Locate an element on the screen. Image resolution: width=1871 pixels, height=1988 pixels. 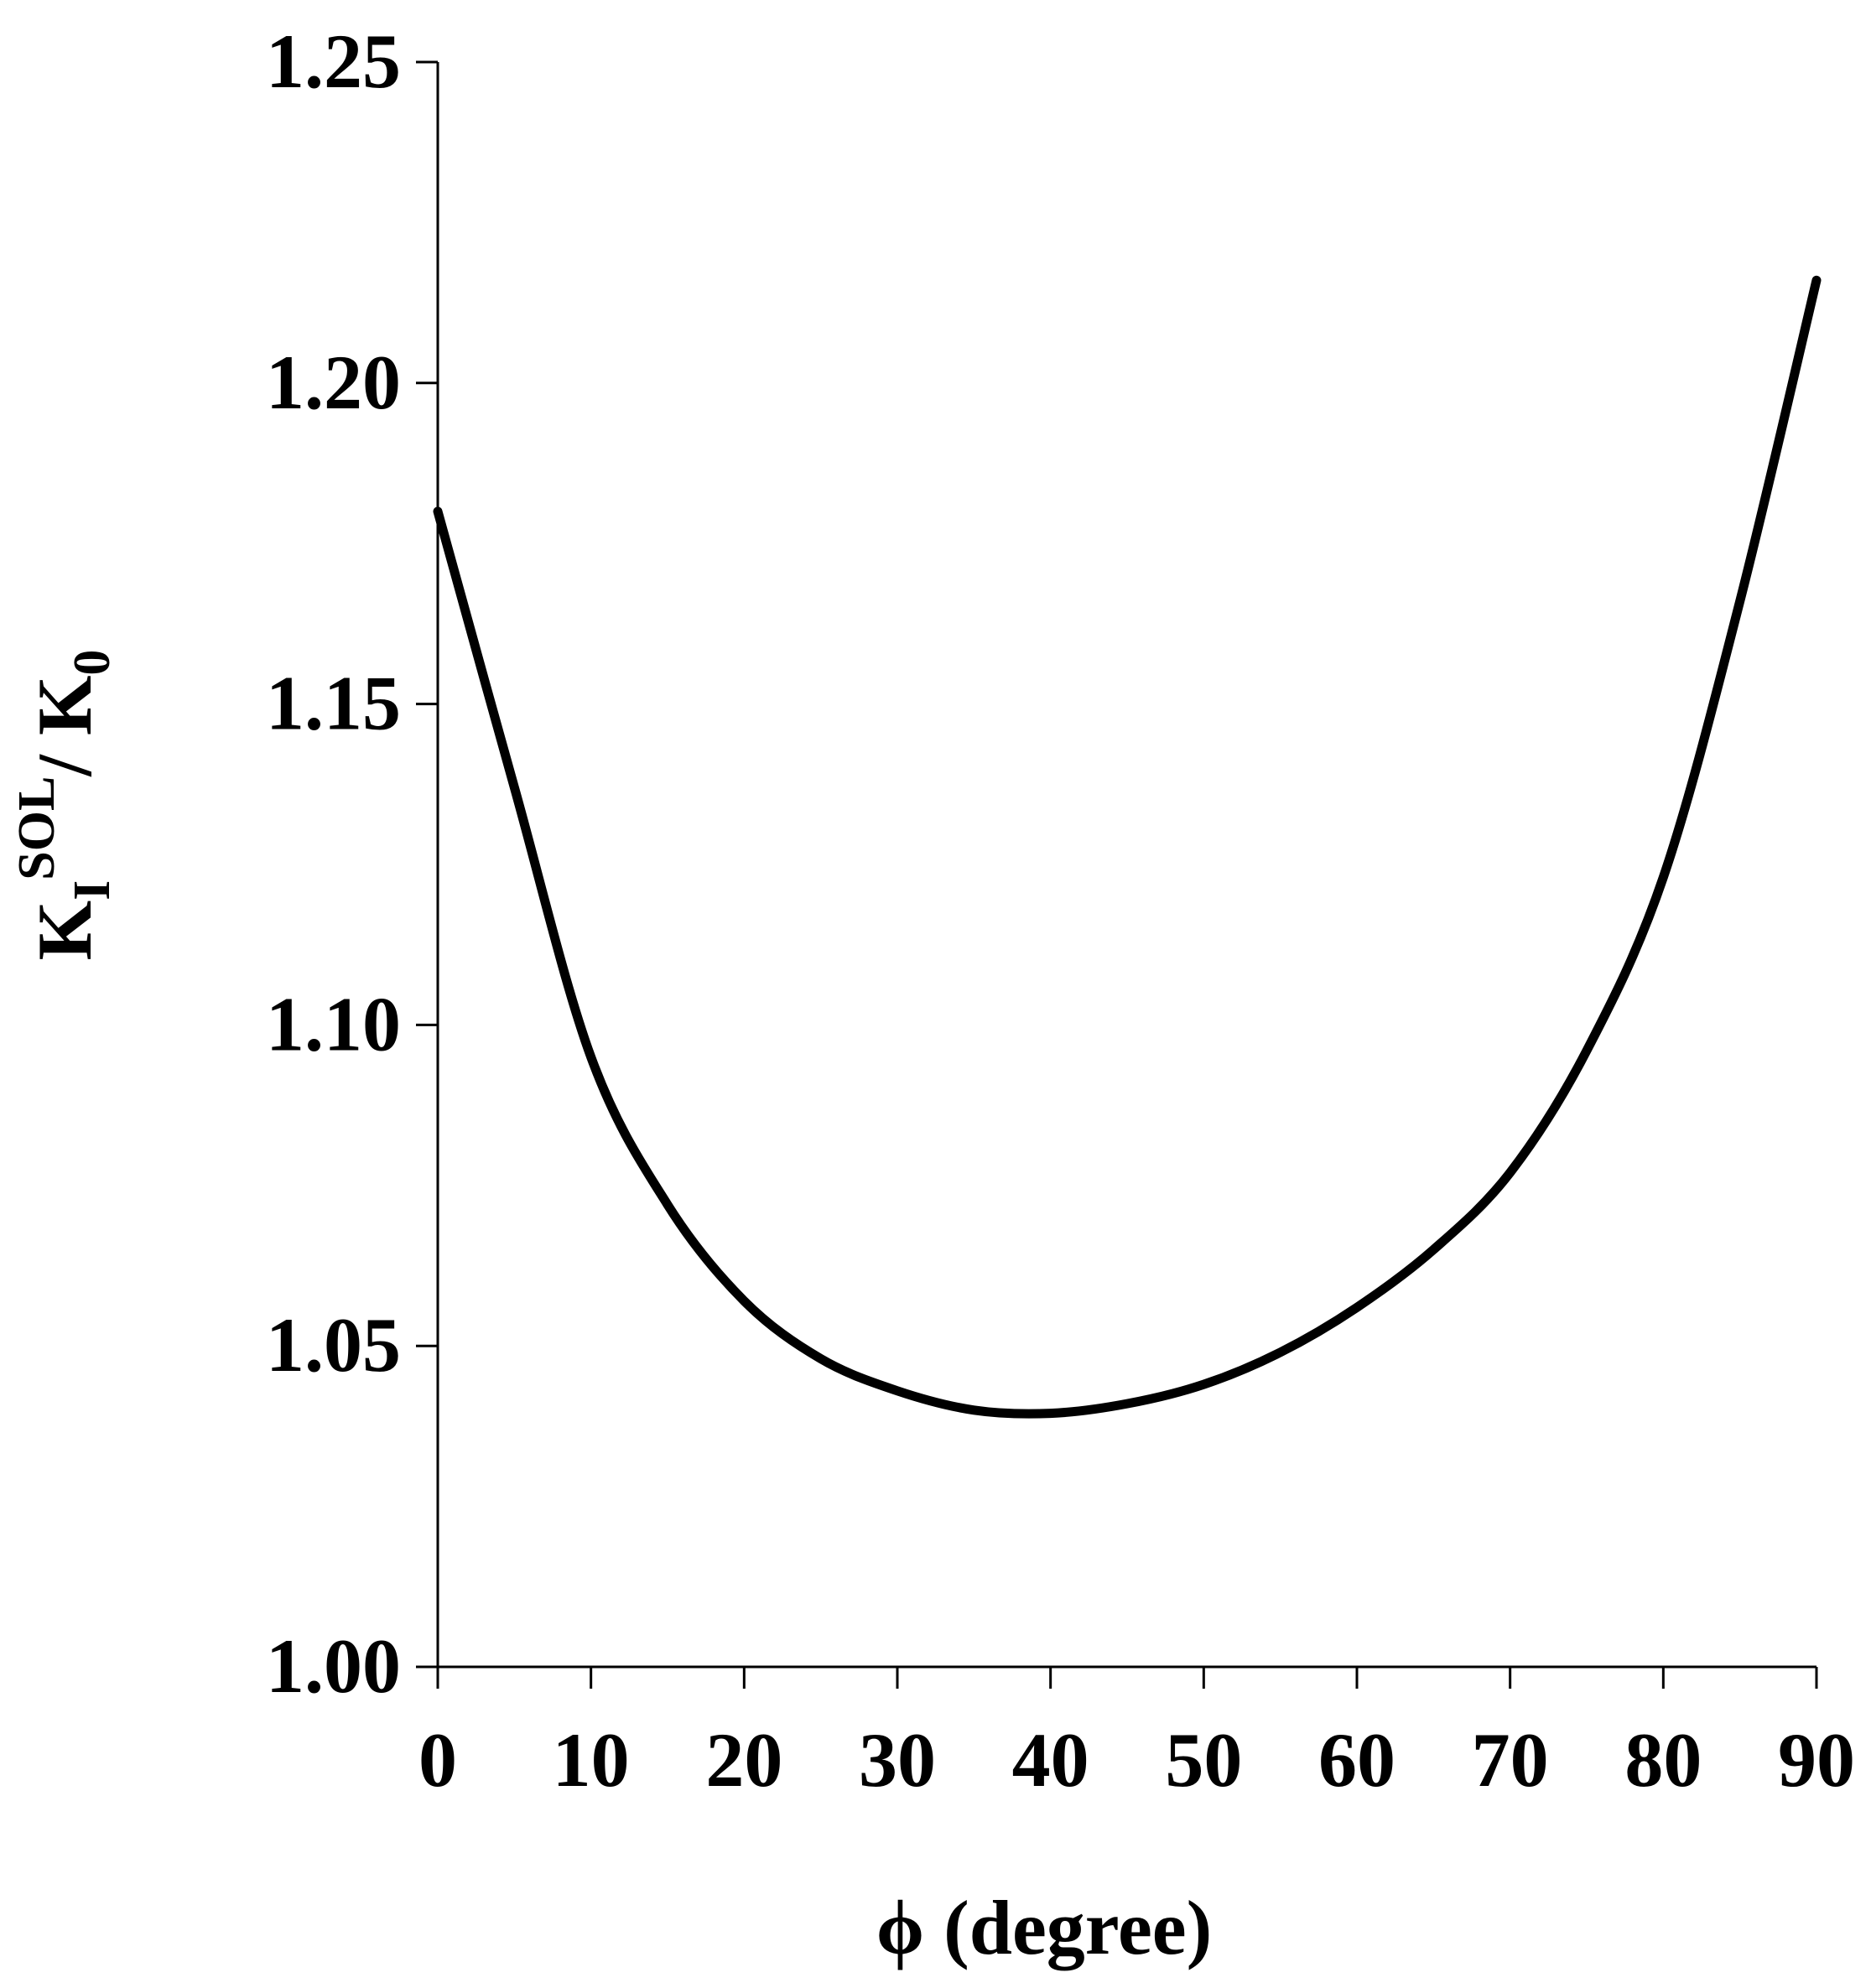
x-tick-label: 10 is located at coordinates (591, 1760).